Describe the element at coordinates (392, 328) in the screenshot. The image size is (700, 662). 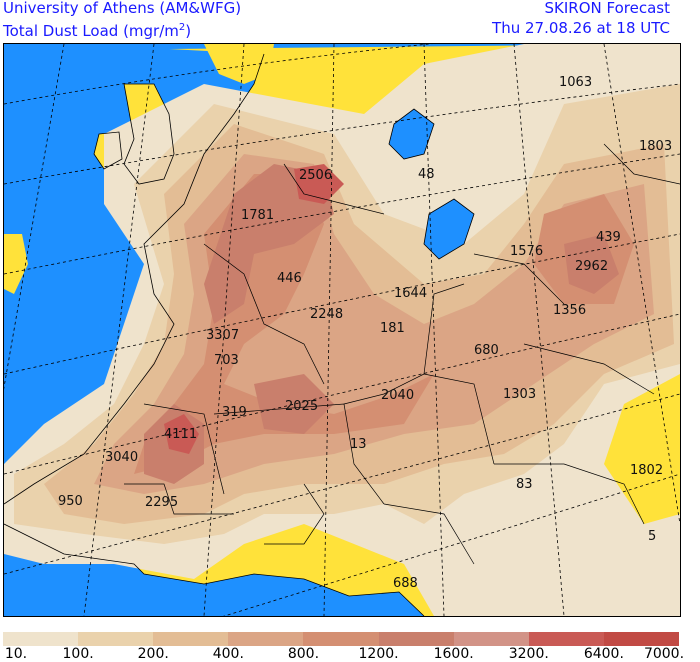
I see `value-181: 181` at that location.